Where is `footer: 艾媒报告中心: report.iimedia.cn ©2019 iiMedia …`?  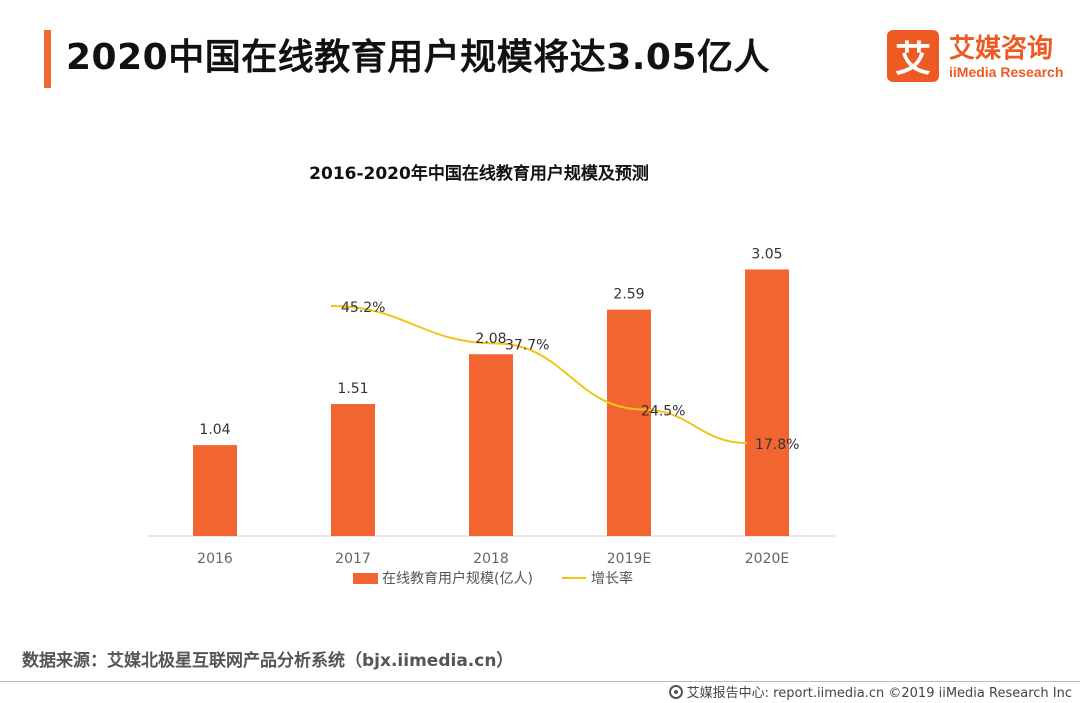 footer: 艾媒报告中心: report.iimedia.cn ©2019 iiMedia … is located at coordinates (870, 691).